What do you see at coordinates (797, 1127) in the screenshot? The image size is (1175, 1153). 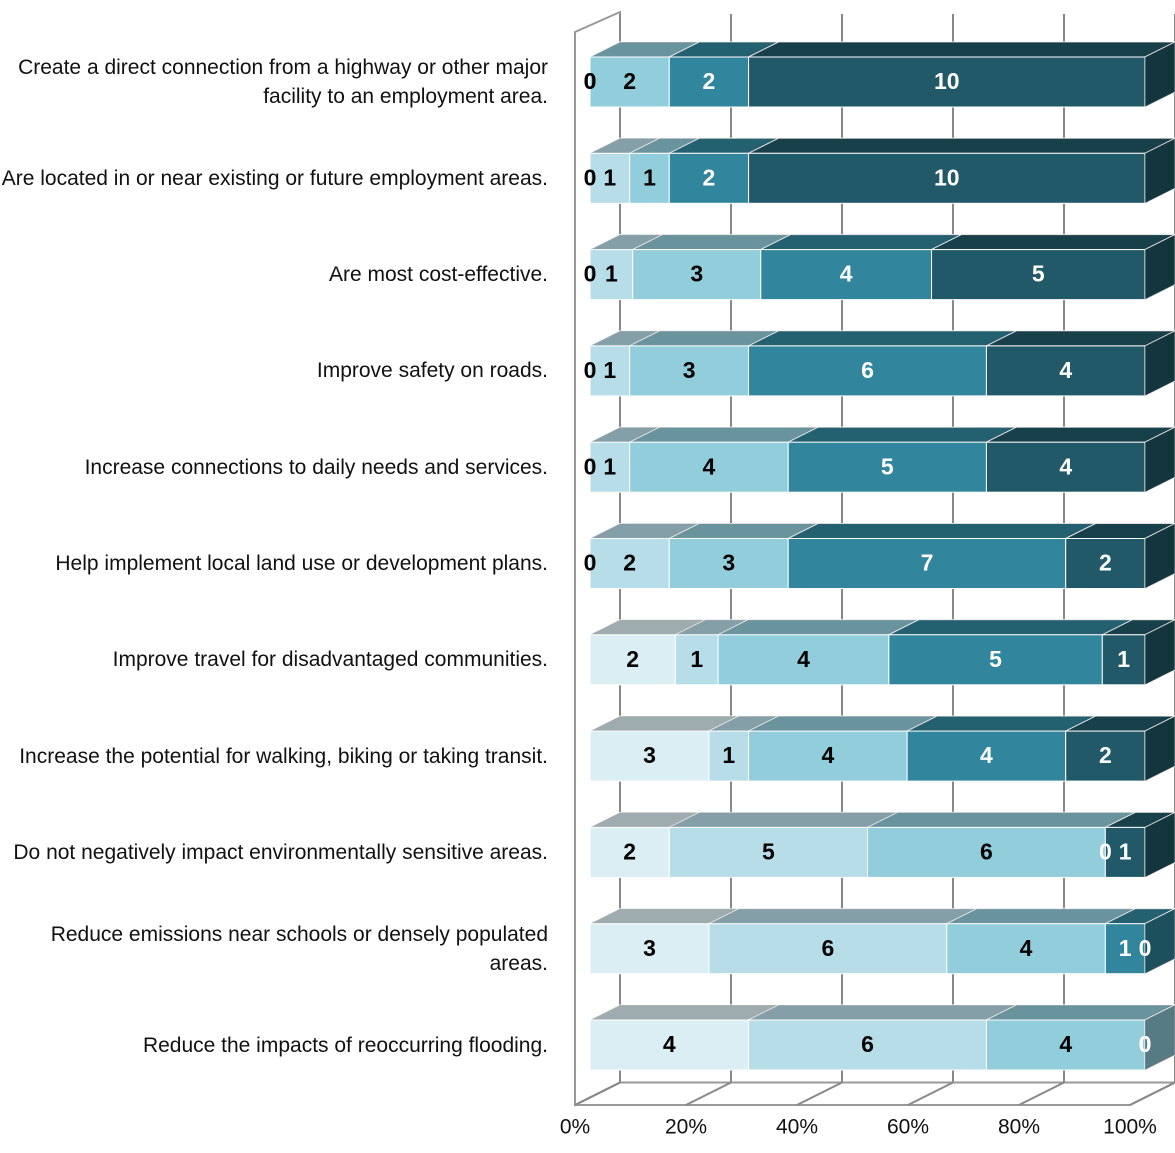 I see `x-tick-label: 40%` at bounding box center [797, 1127].